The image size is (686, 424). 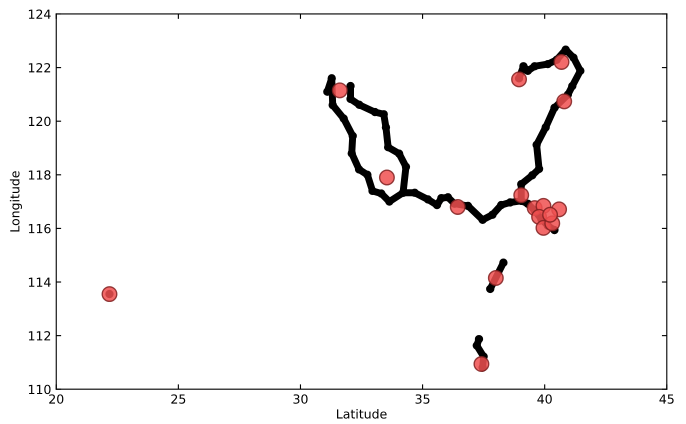 What do you see at coordinates (56, 399) in the screenshot?
I see `x-tick-label: 20` at bounding box center [56, 399].